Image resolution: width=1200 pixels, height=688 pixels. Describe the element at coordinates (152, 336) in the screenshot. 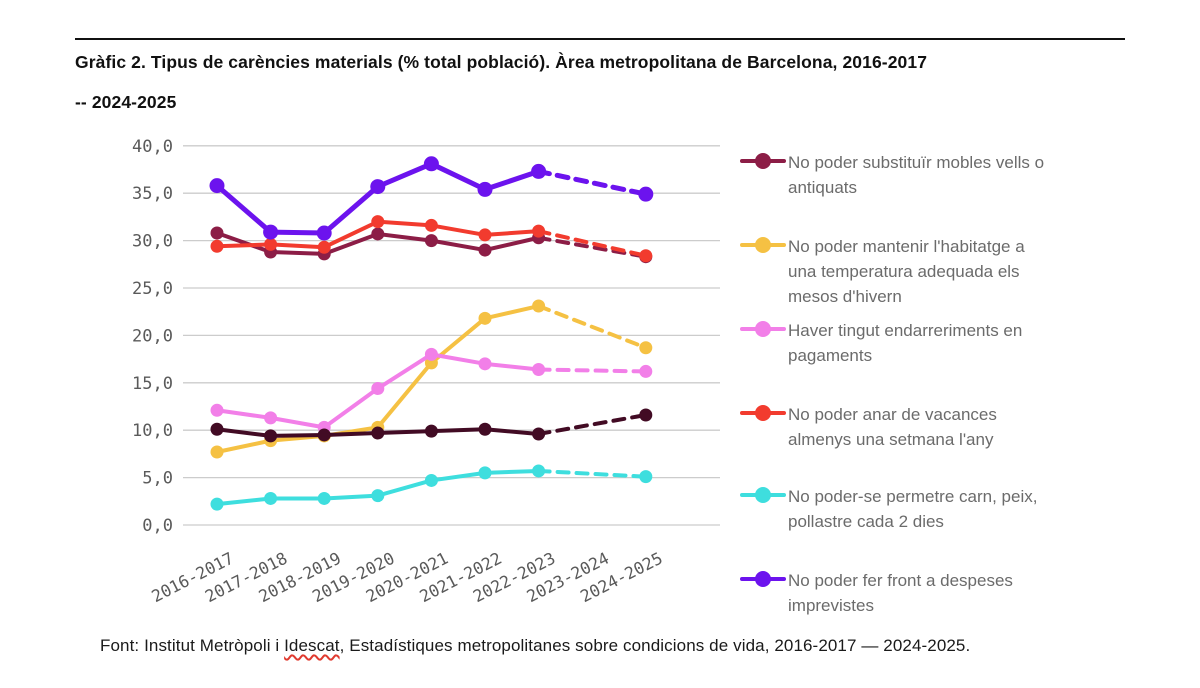

I see `y-tick-label: 20,0` at that location.